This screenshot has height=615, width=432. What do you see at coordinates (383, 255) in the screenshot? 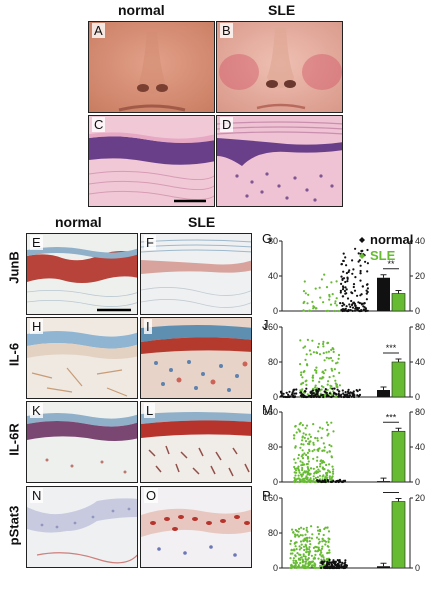
I see `legend-label-sle: SLE` at bounding box center [383, 255].